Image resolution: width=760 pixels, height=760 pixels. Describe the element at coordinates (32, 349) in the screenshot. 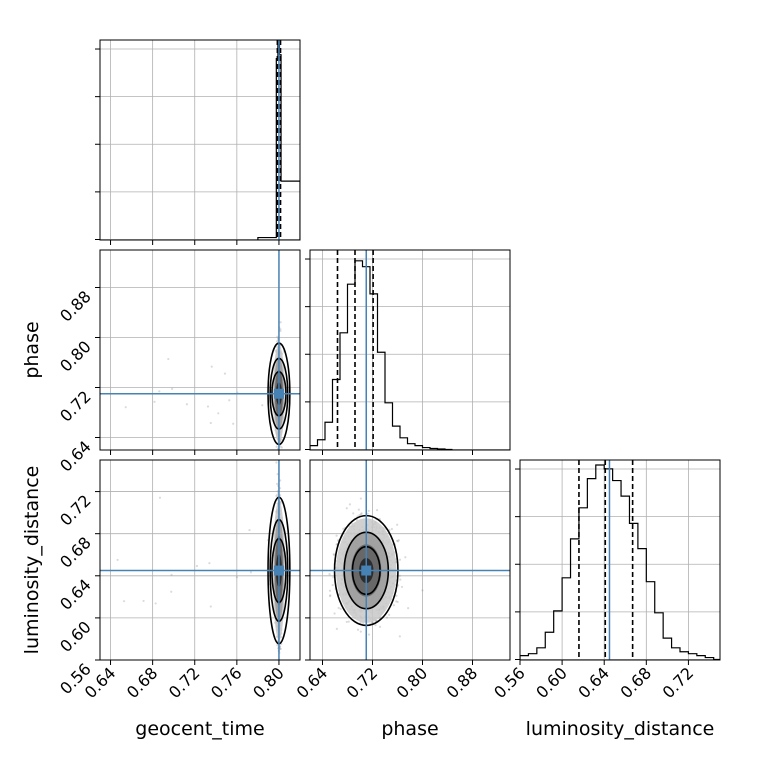

I see `y-axis-label-phase: phase` at that location.